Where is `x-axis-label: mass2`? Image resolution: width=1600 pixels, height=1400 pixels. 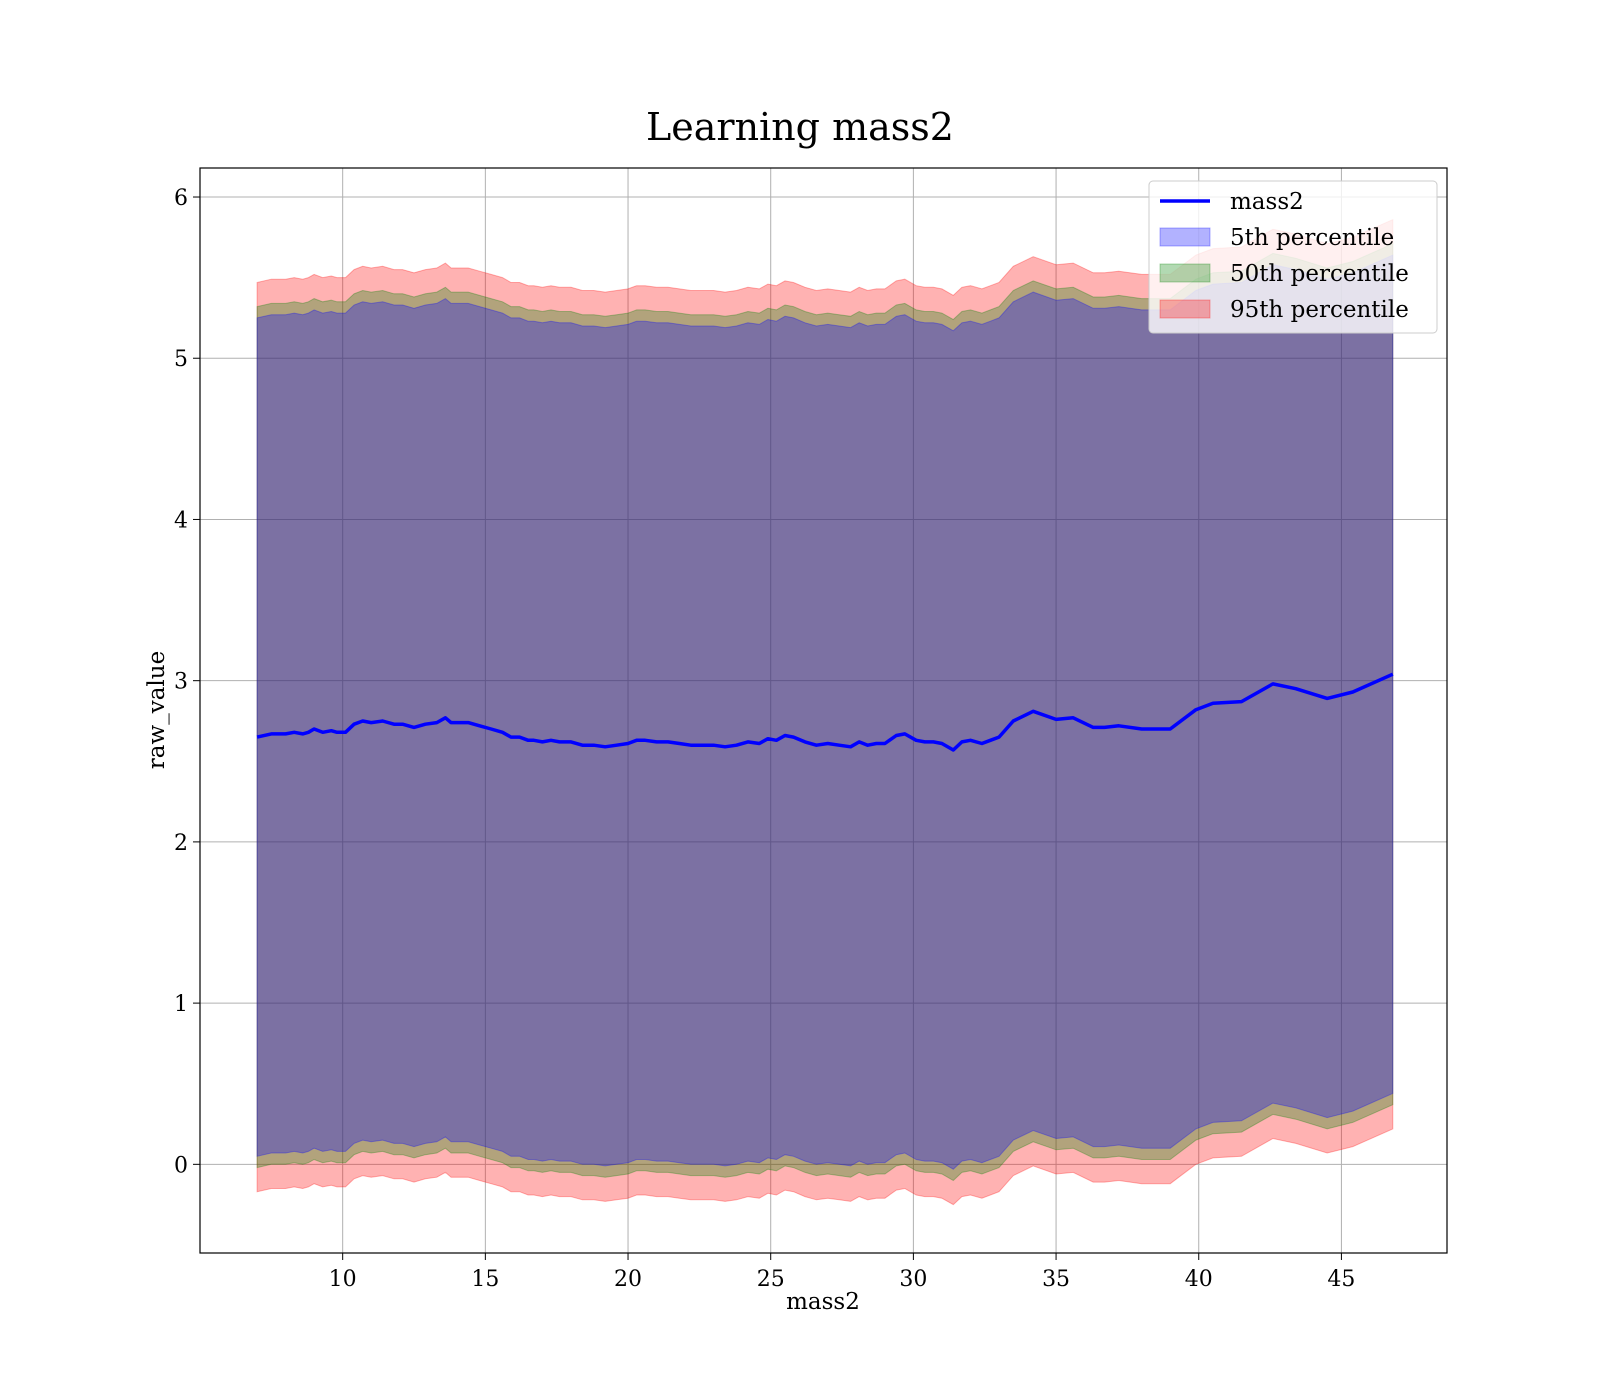 x-axis-label: mass2 is located at coordinates (823, 1302).